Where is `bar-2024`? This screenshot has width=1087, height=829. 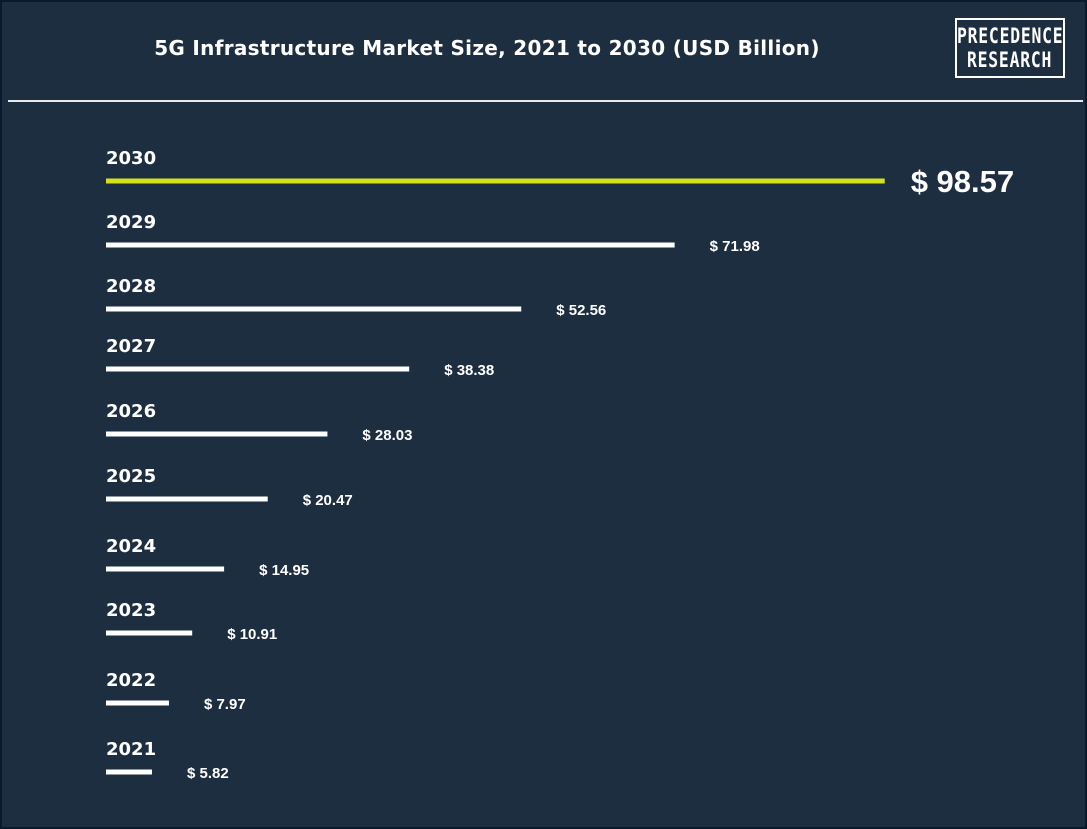 bar-2024 is located at coordinates (165, 569).